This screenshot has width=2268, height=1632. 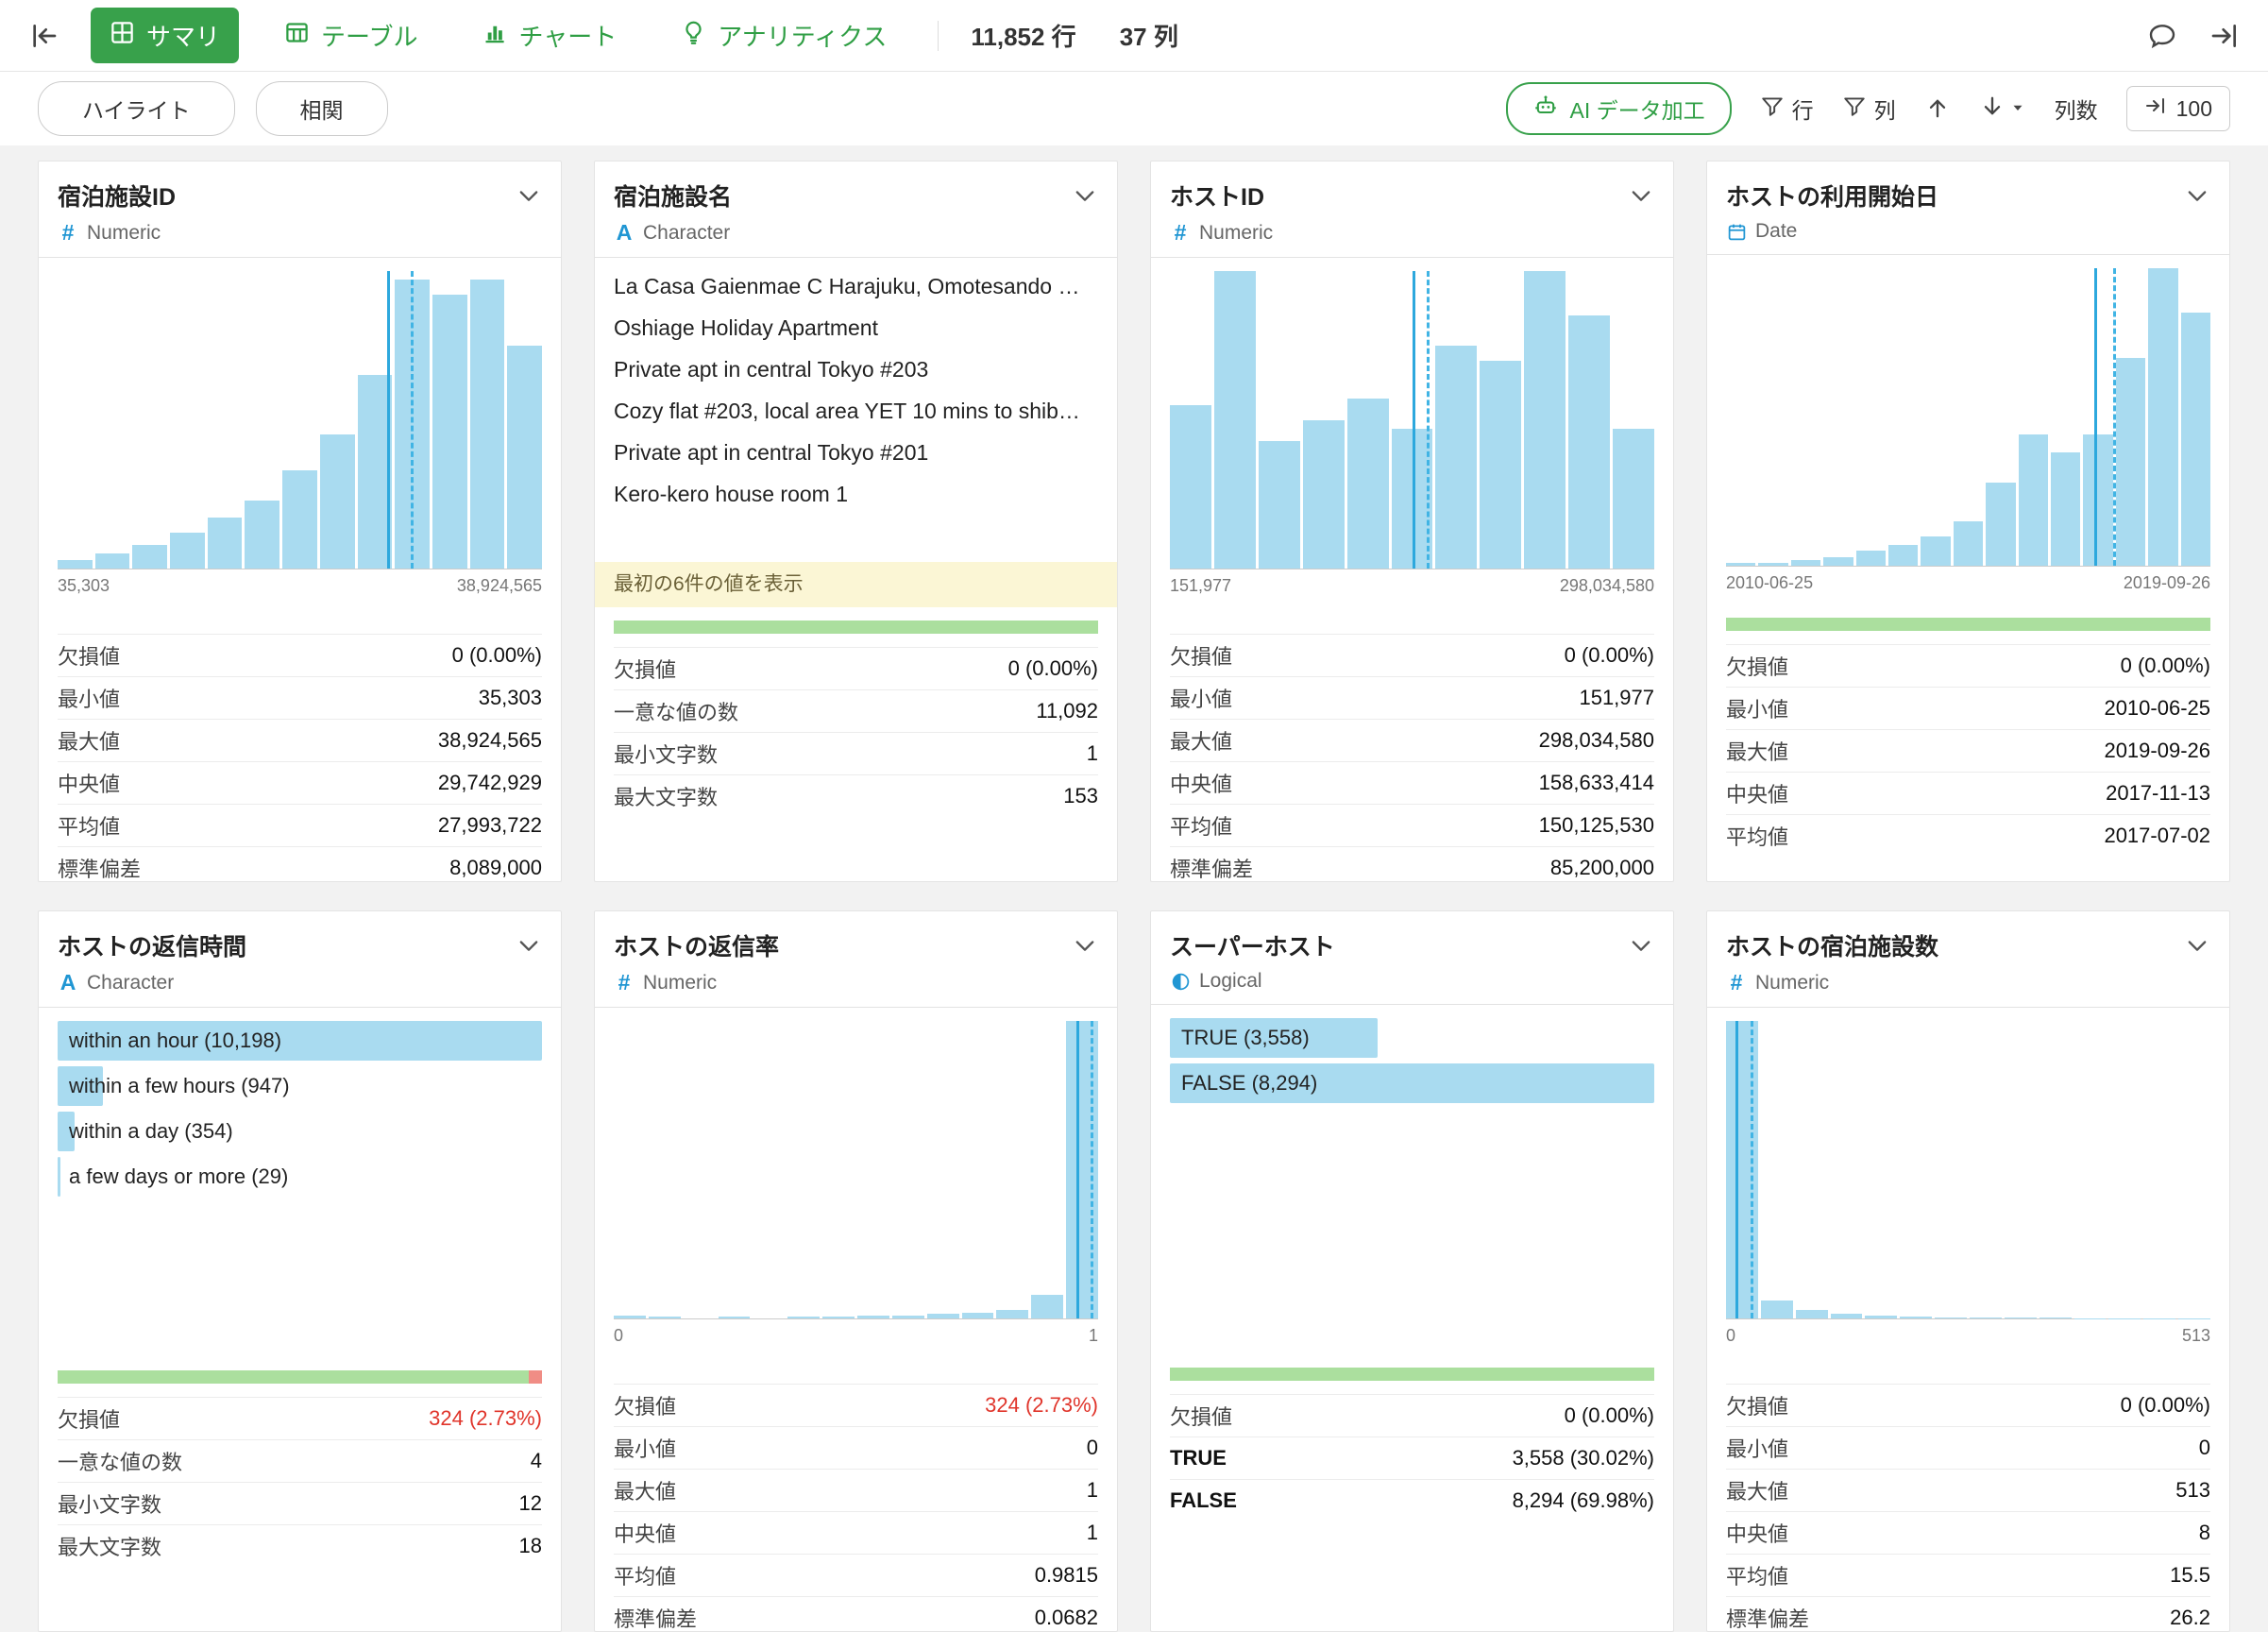 I want to click on filter-rows-button: 行, so click(x=1787, y=109).